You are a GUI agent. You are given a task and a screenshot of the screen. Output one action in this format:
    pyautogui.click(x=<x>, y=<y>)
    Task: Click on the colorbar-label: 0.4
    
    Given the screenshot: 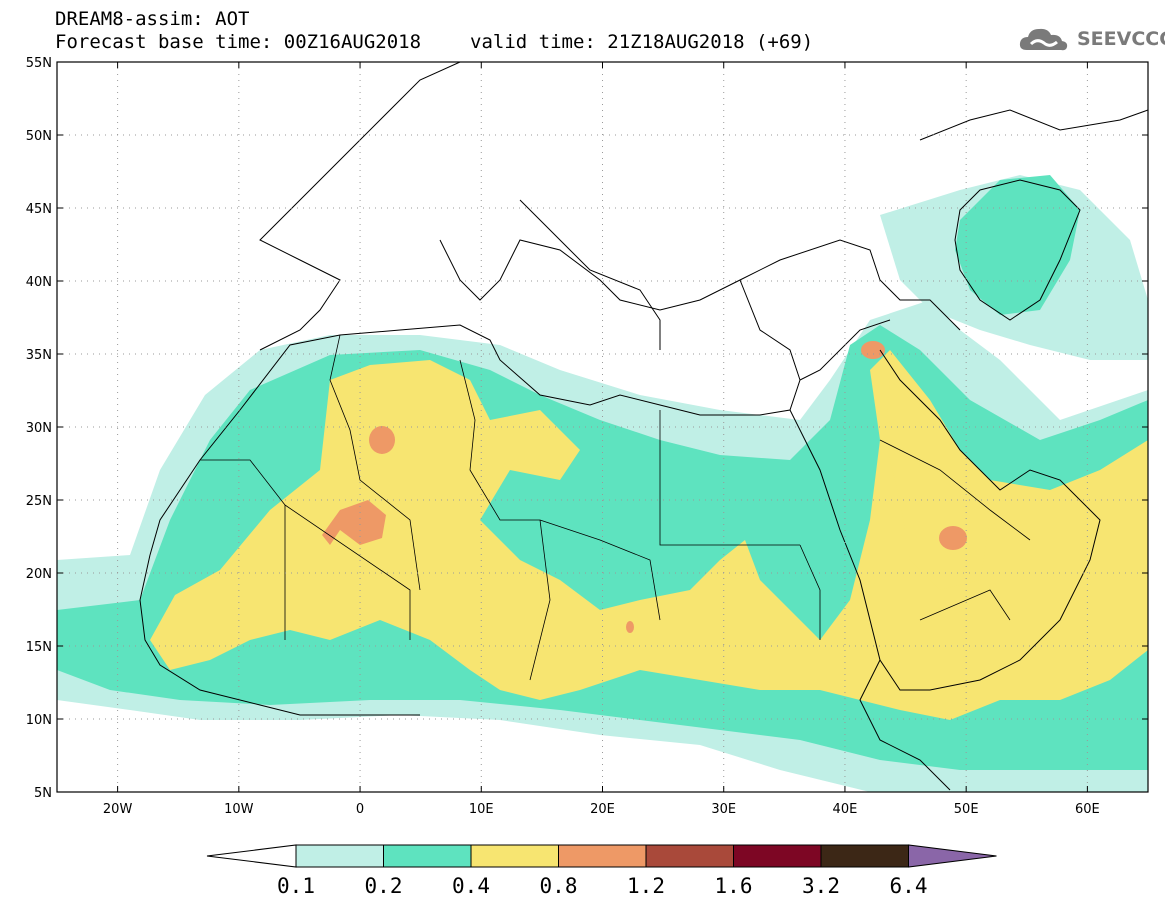 What is the action you would take?
    pyautogui.click(x=471, y=886)
    